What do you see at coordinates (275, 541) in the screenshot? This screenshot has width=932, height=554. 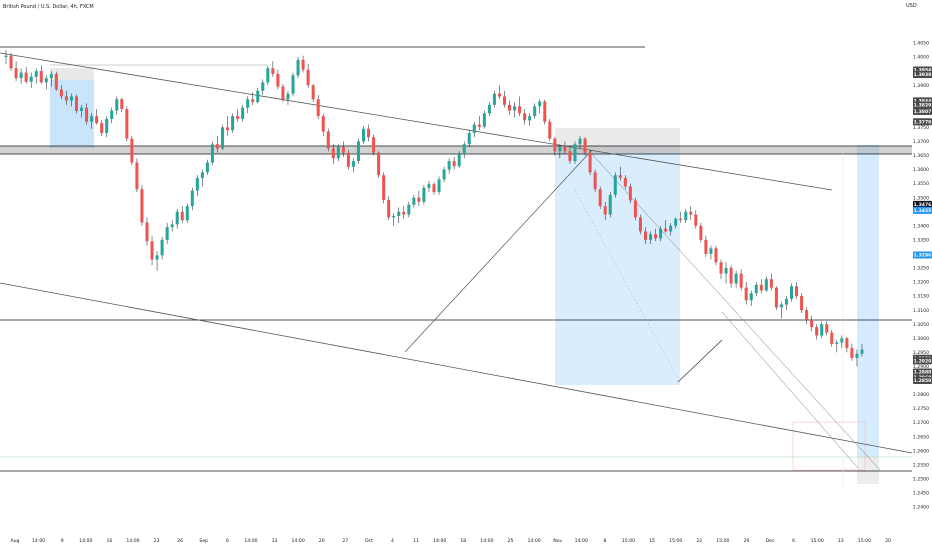 I see `x-tick-label: 13` at bounding box center [275, 541].